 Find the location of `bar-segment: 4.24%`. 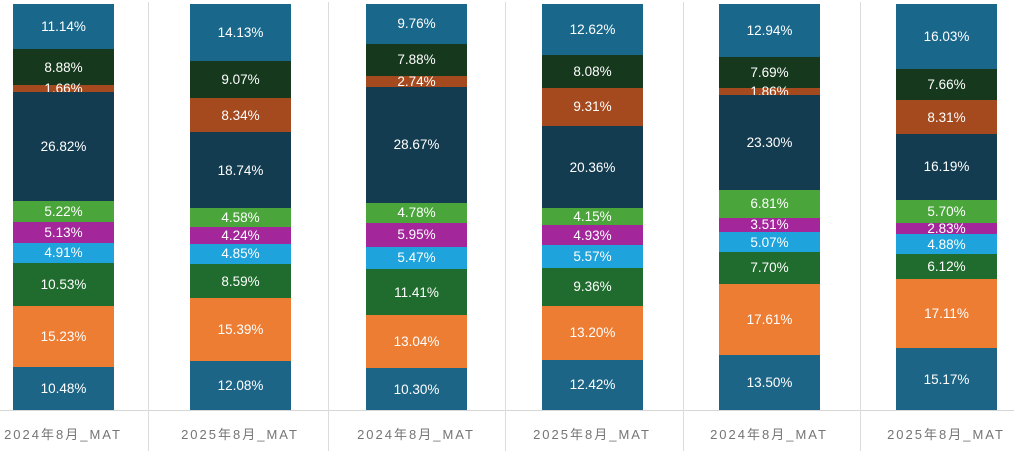

bar-segment: 4.24% is located at coordinates (240, 235).